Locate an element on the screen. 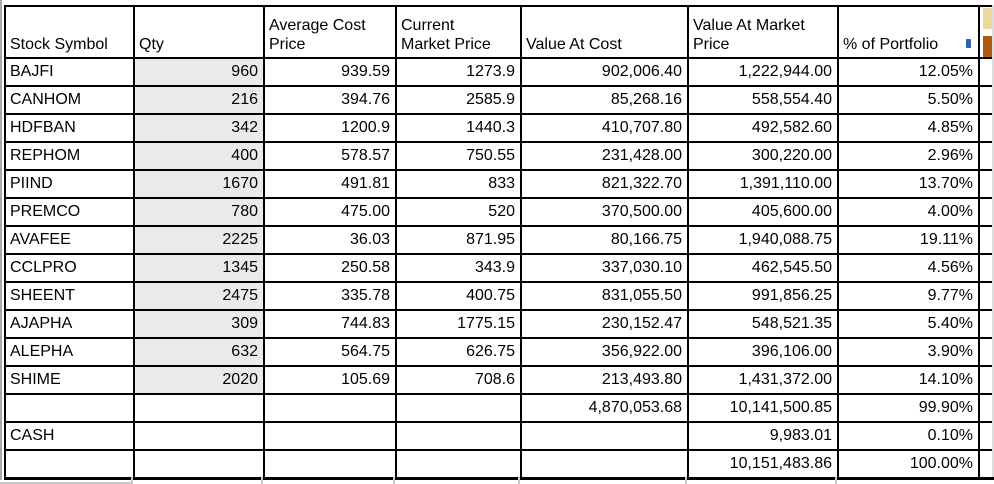 Image resolution: width=994 pixels, height=484 pixels. cell-current-market-price: 1440.3 is located at coordinates (458, 128).